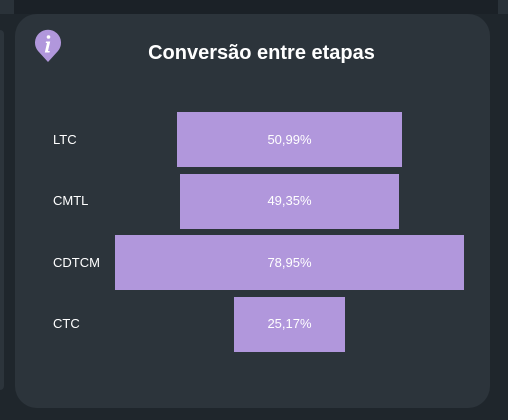 The width and height of the screenshot is (508, 420). What do you see at coordinates (76, 262) in the screenshot?
I see `category-label: CDTCM` at bounding box center [76, 262].